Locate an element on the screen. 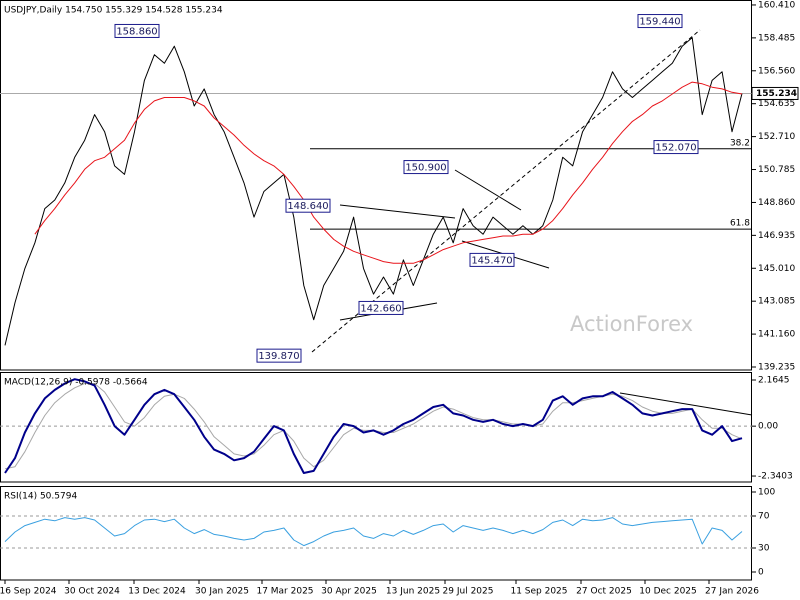  panel-title: MACD(12,26,9) -0.5978 -0.5664 is located at coordinates (76, 383).